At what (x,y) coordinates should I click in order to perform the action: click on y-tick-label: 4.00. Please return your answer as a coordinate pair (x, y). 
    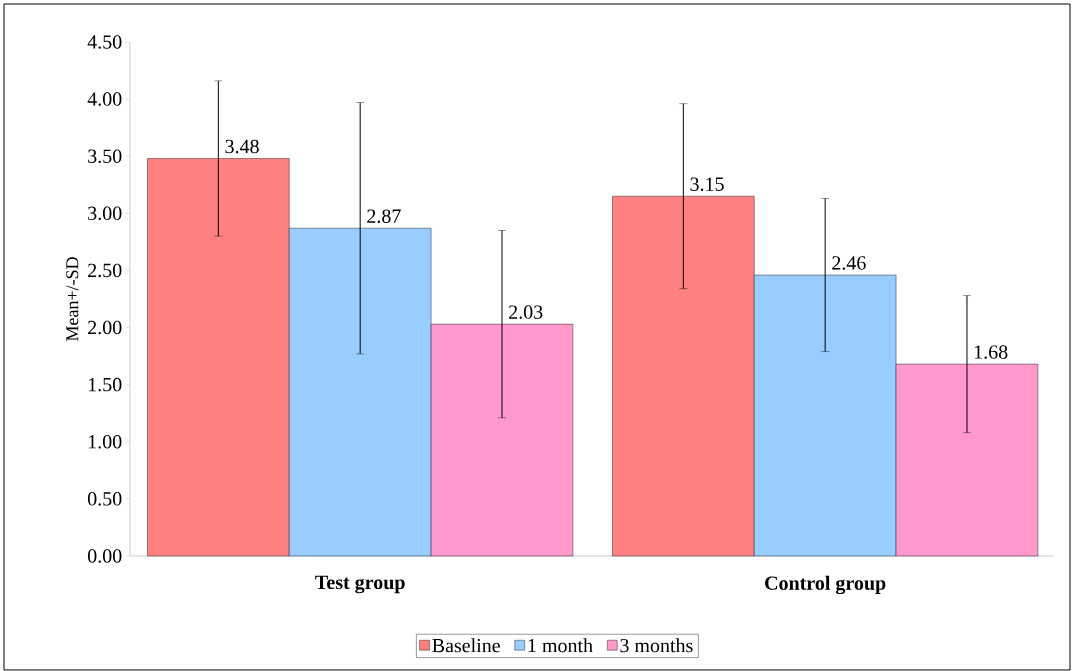
    Looking at the image, I should click on (104, 99).